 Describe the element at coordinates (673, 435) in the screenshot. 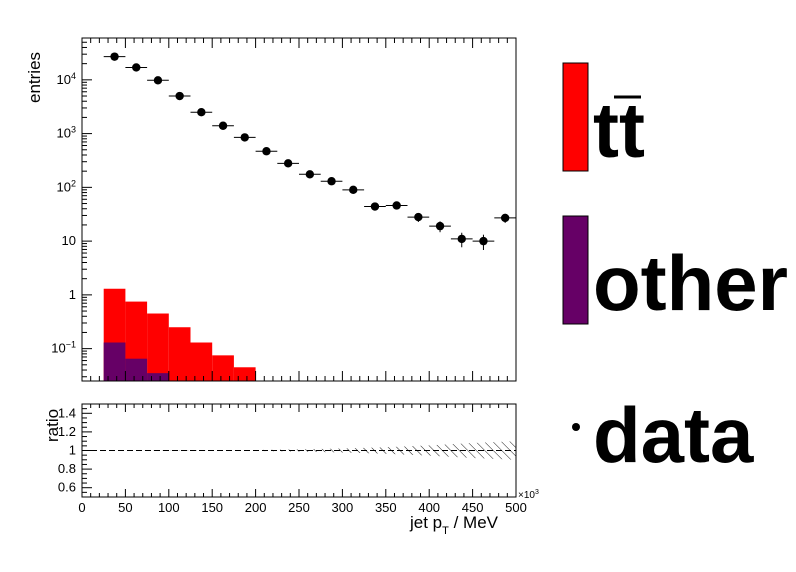

I see `legend-label-data: data` at that location.